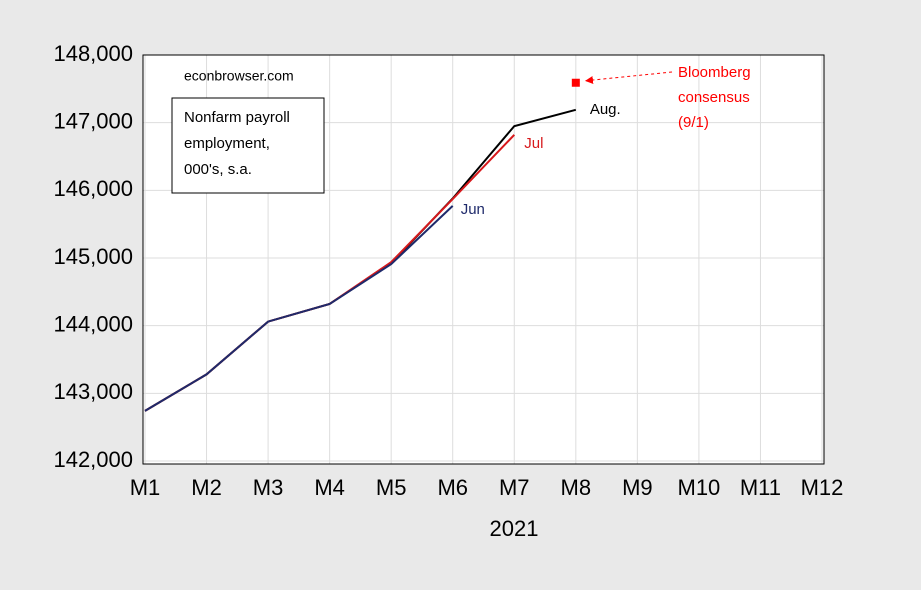  Describe the element at coordinates (514, 487) in the screenshot. I see `x-tick-label: M7` at that location.